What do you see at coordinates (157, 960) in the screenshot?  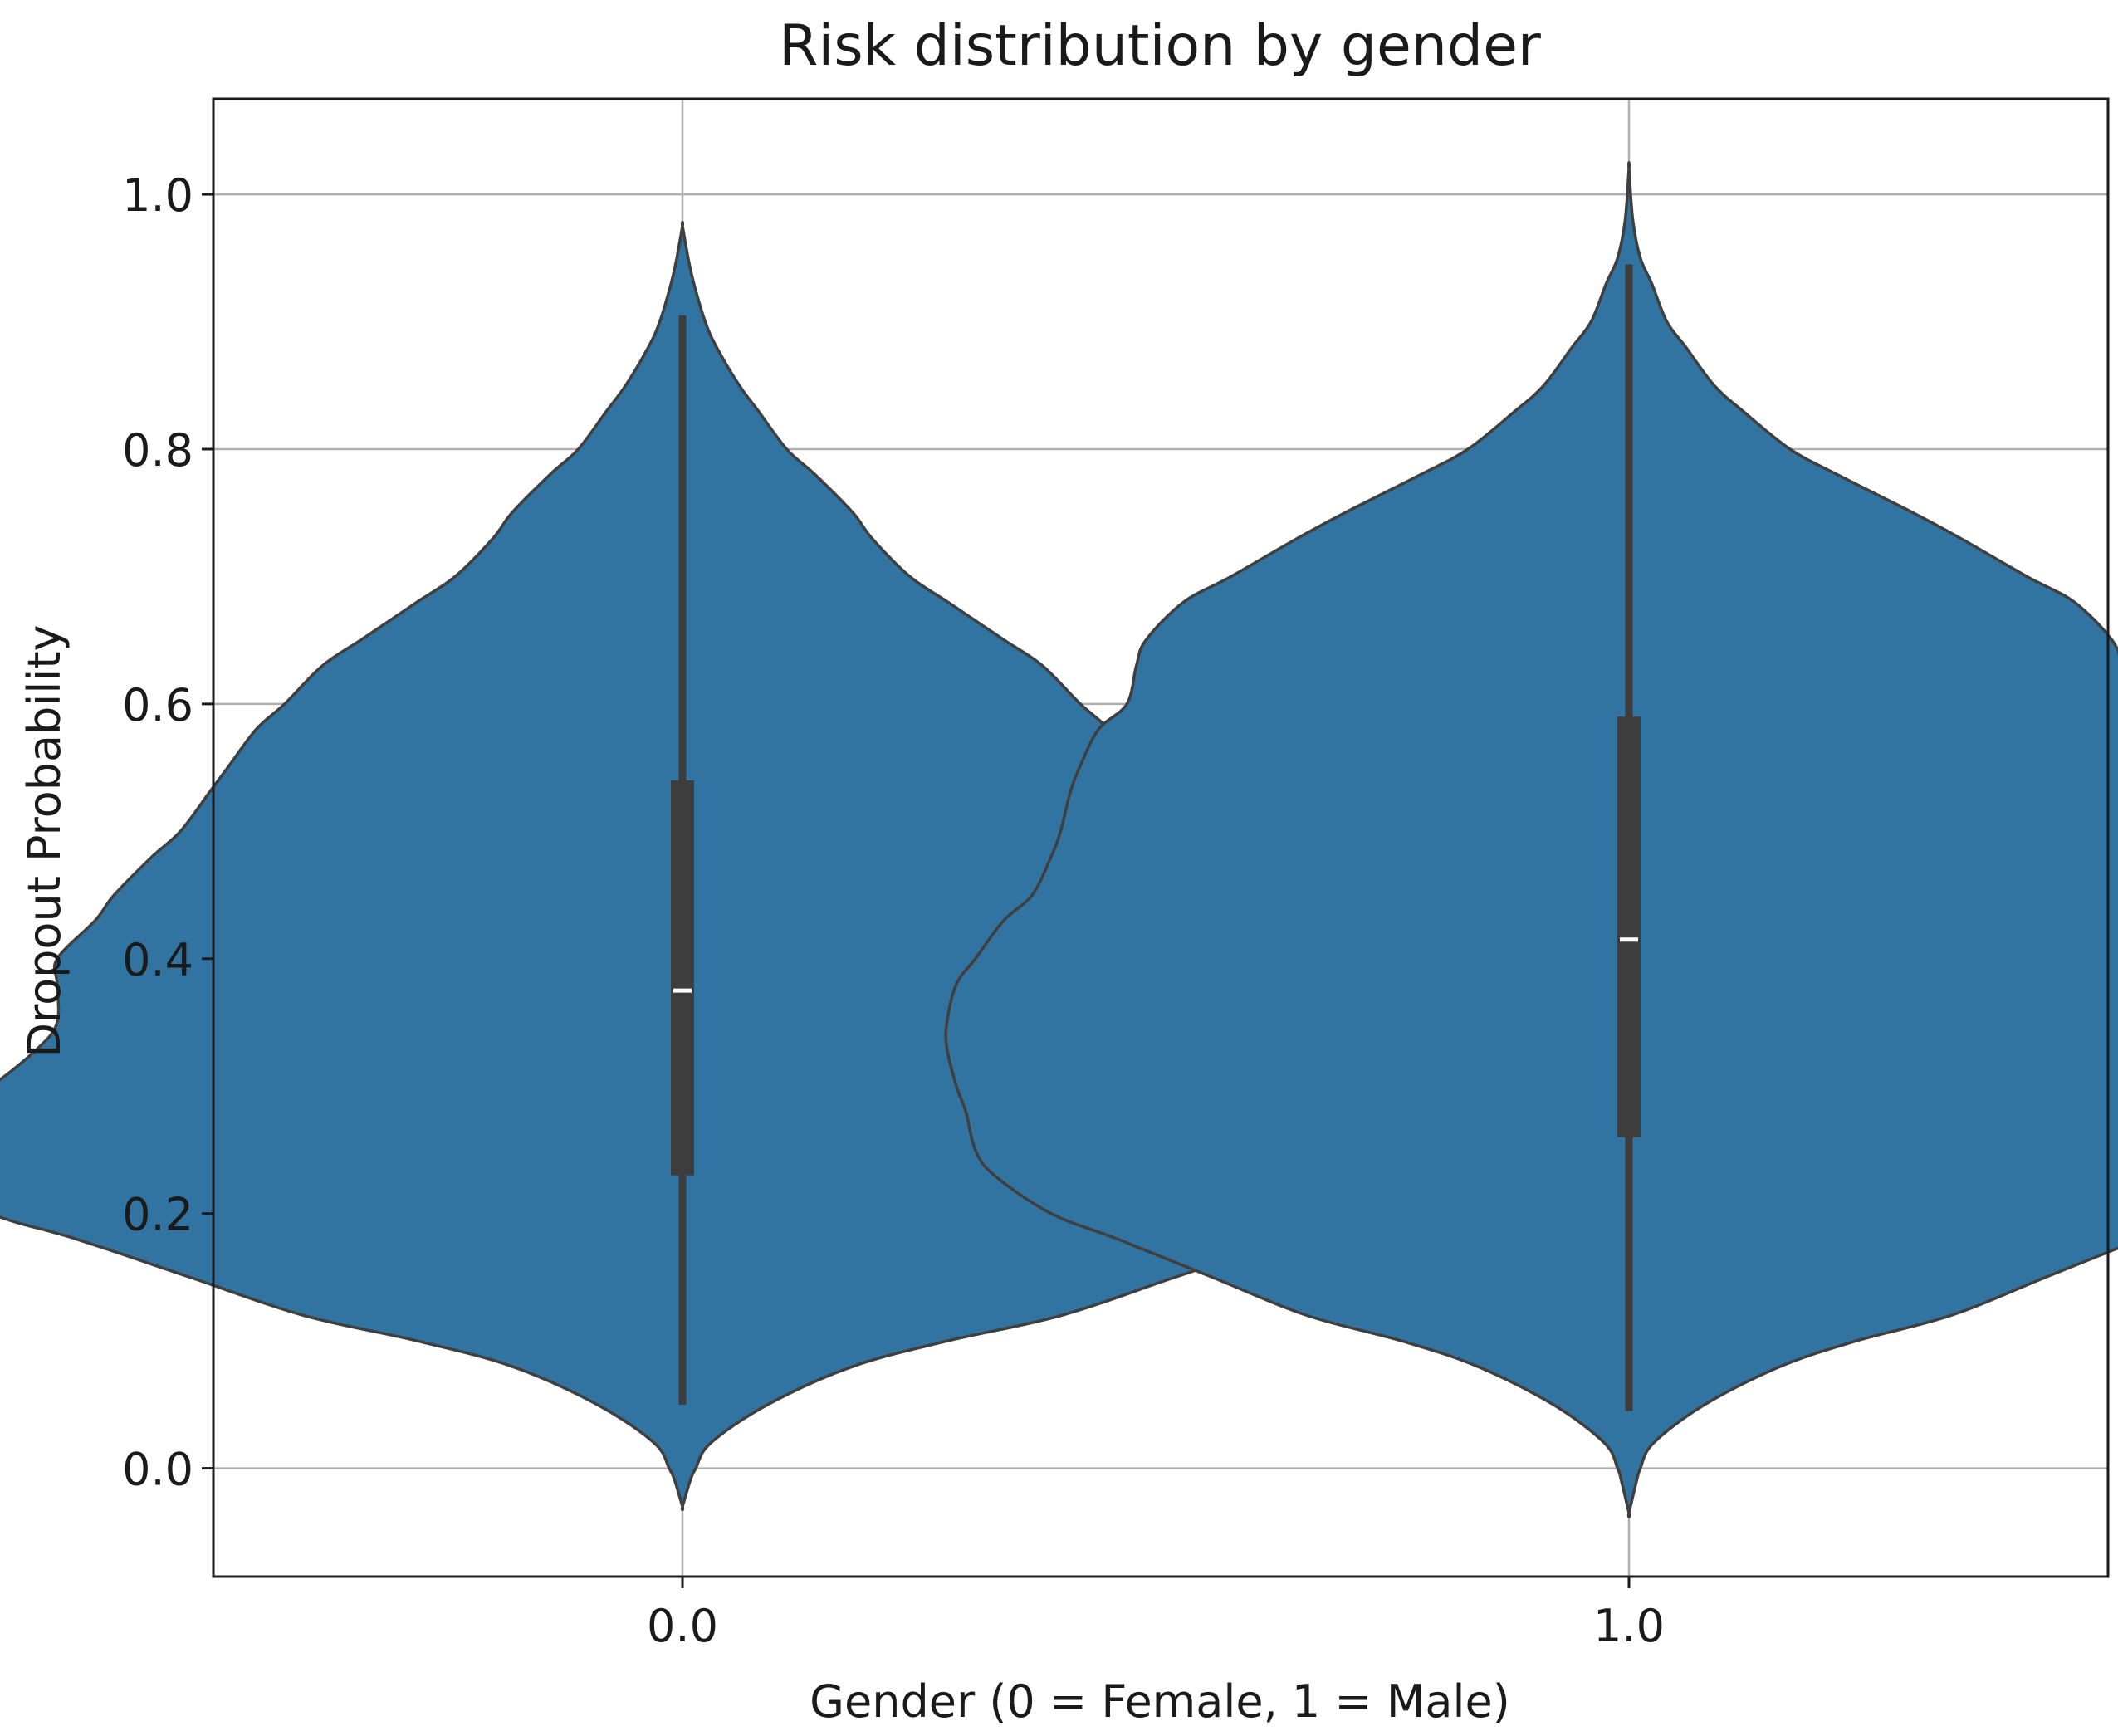 I see `y-tick-label: 0.4` at bounding box center [157, 960].